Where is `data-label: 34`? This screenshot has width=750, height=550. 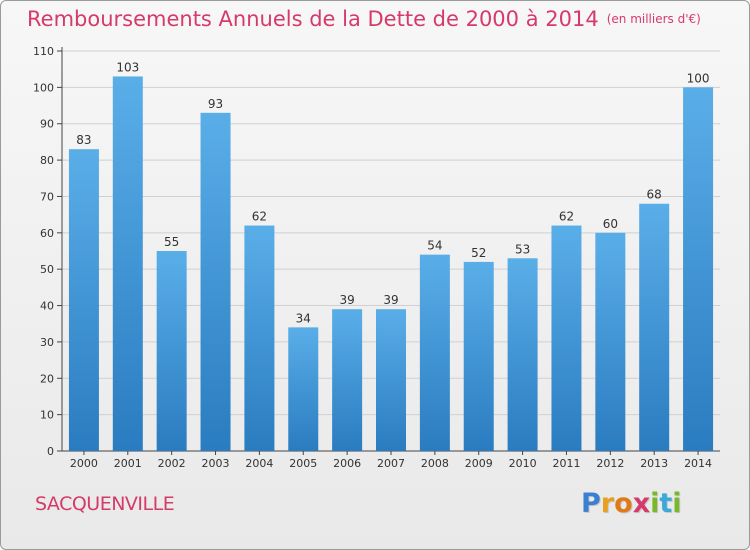
data-label: 34 is located at coordinates (303, 318).